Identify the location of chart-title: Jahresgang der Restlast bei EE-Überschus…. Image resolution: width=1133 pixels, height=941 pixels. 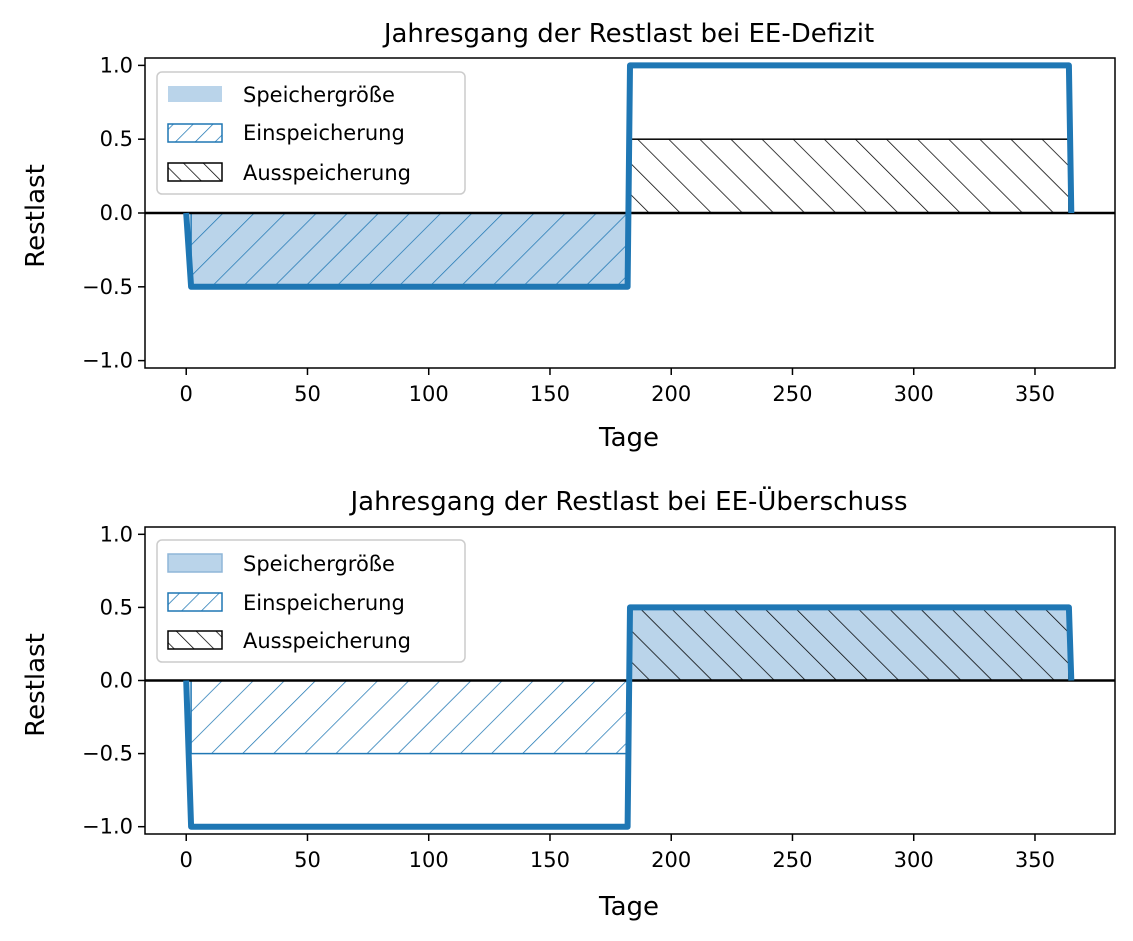
(627, 501).